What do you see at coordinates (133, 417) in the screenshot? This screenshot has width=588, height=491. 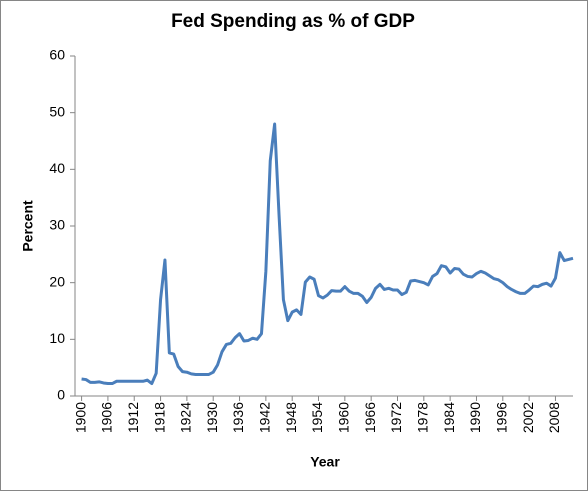 I see `x-tick-label: 1912` at bounding box center [133, 417].